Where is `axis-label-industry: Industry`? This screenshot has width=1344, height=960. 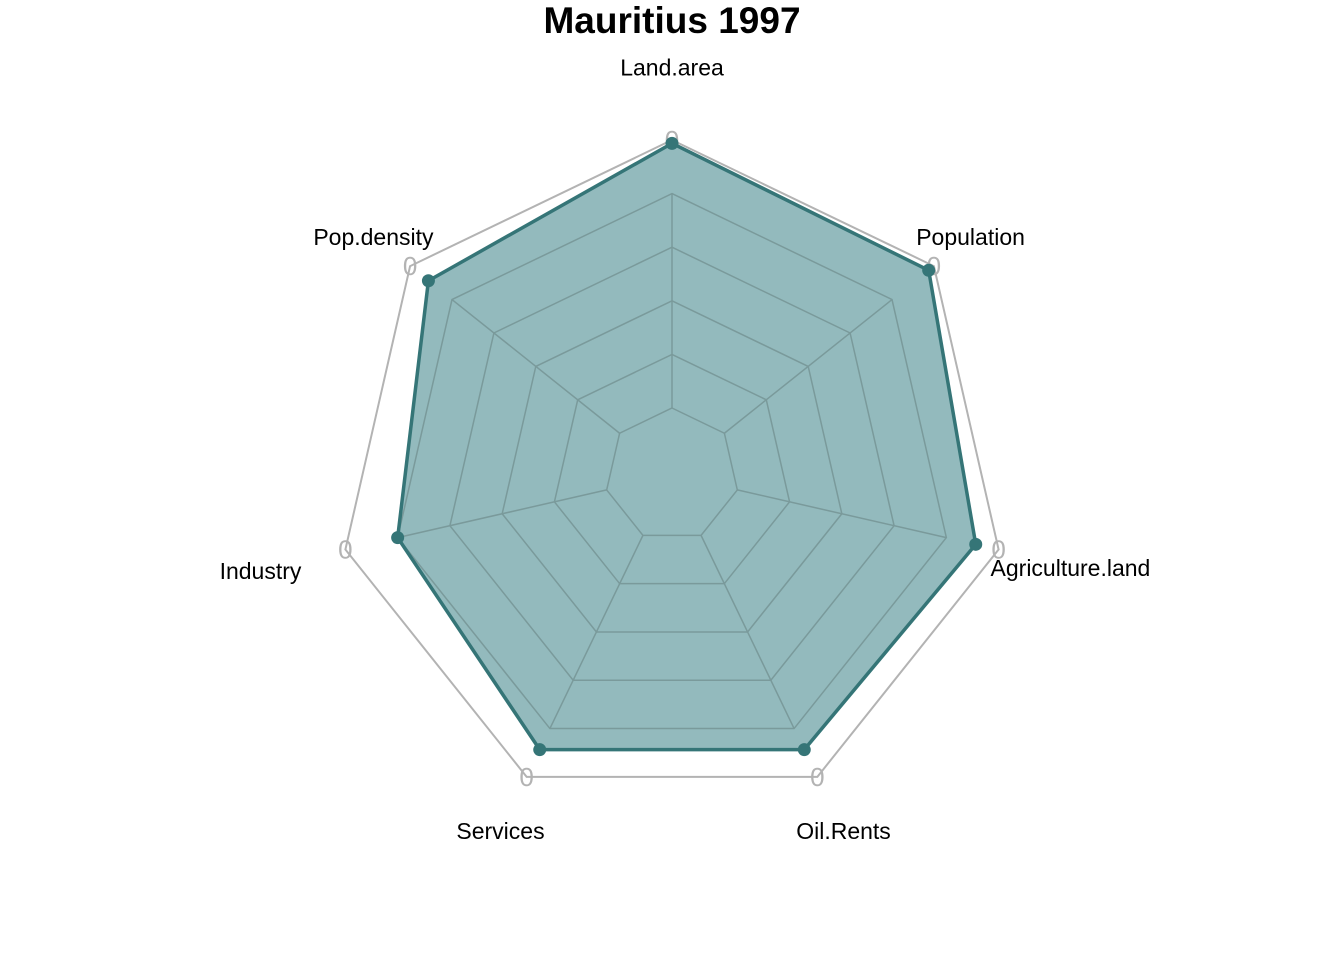 axis-label-industry: Industry is located at coordinates (261, 571).